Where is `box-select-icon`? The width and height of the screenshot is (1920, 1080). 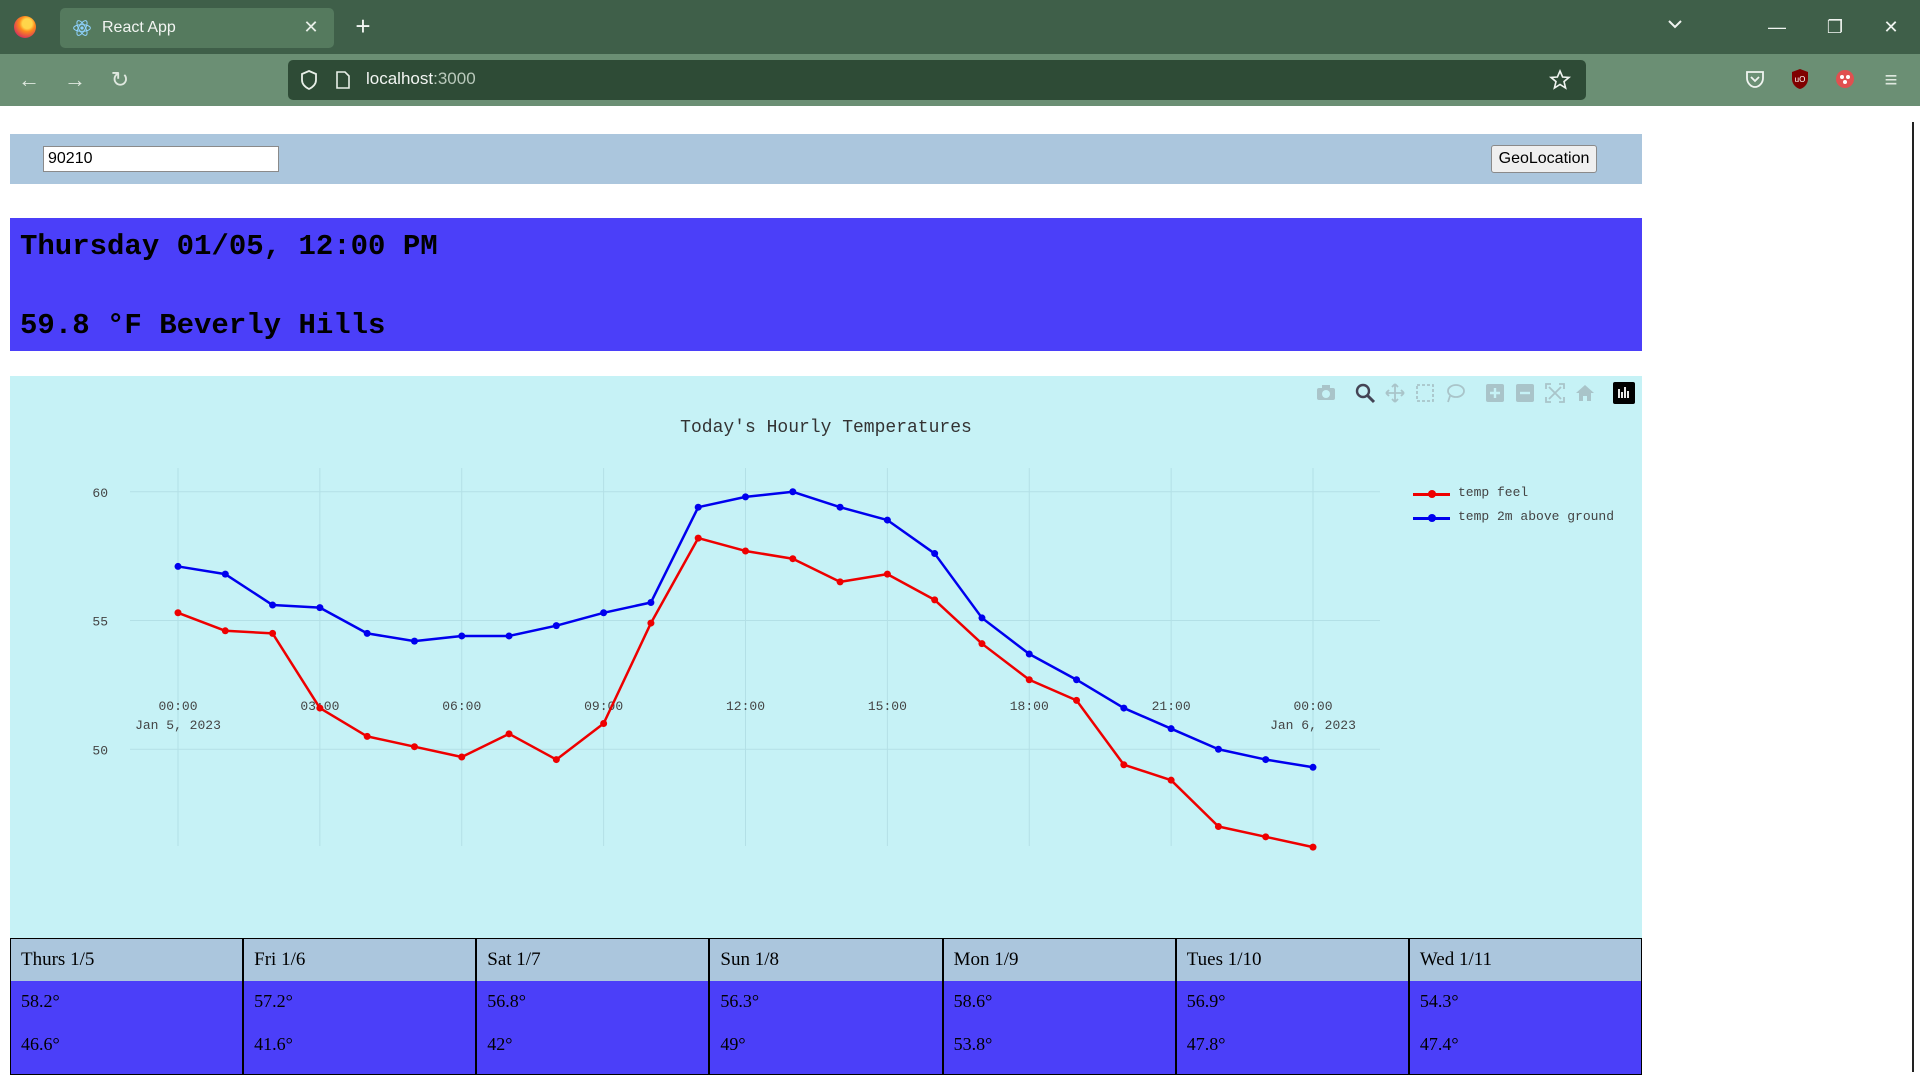
box-select-icon is located at coordinates (1425, 393).